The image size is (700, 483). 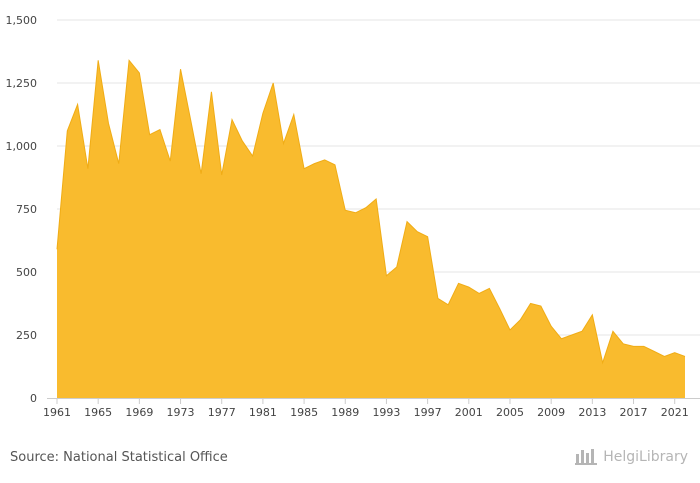 What do you see at coordinates (181, 412) in the screenshot?
I see `x-tick-label: 1973` at bounding box center [181, 412].